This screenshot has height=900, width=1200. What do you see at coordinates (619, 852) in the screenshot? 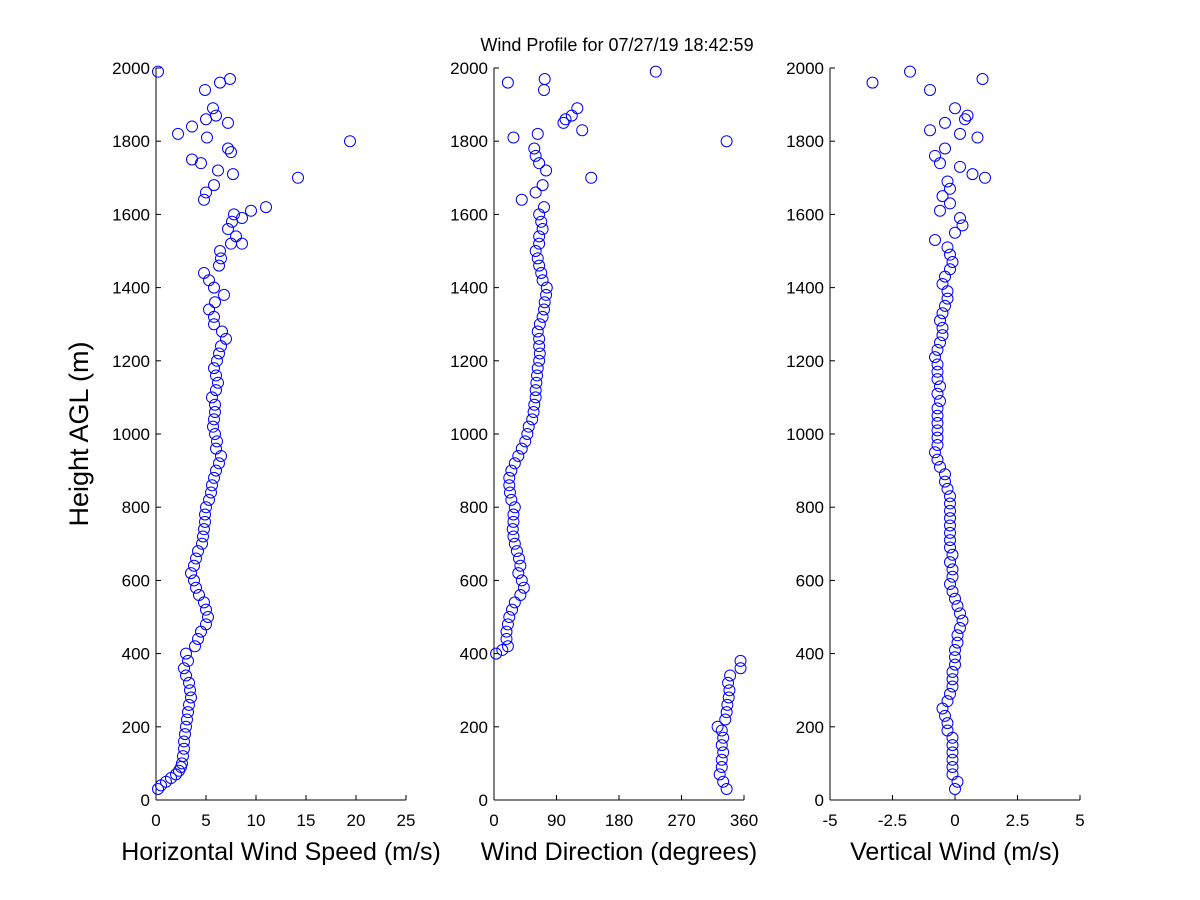
I see `x-axis-label: Wind Direction (degrees)` at bounding box center [619, 852].